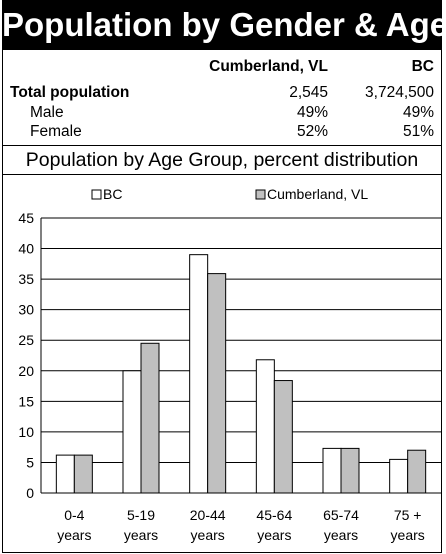  I want to click on x-tick-label: 65-74, so click(341, 515).